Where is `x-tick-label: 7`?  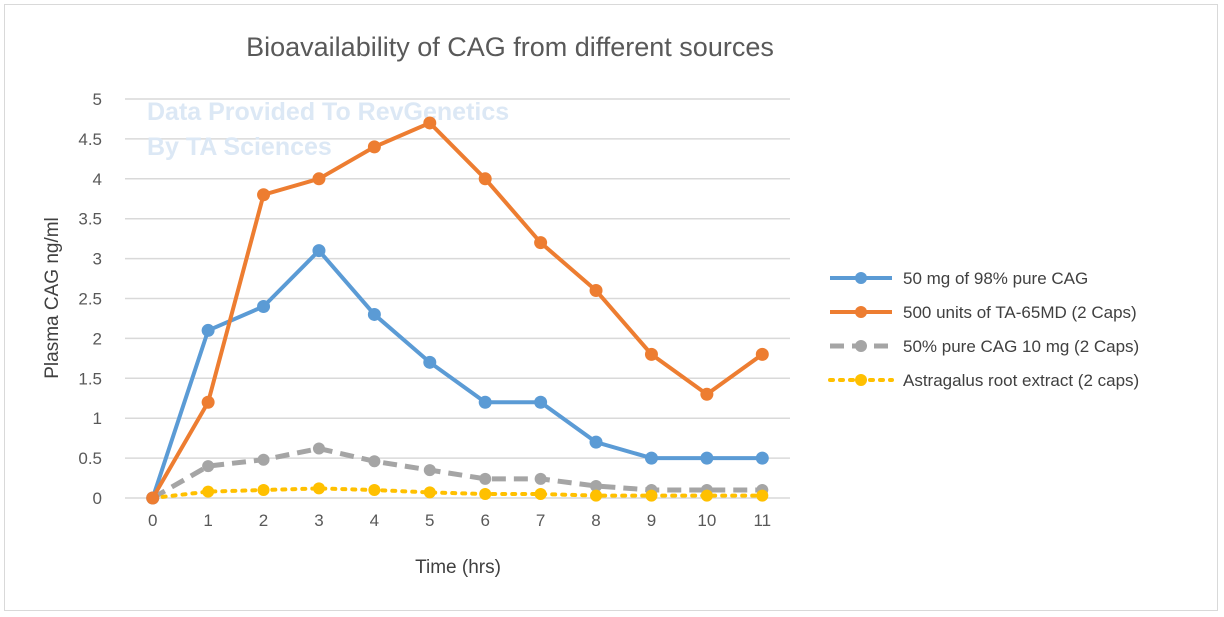
x-tick-label: 7 is located at coordinates (540, 520).